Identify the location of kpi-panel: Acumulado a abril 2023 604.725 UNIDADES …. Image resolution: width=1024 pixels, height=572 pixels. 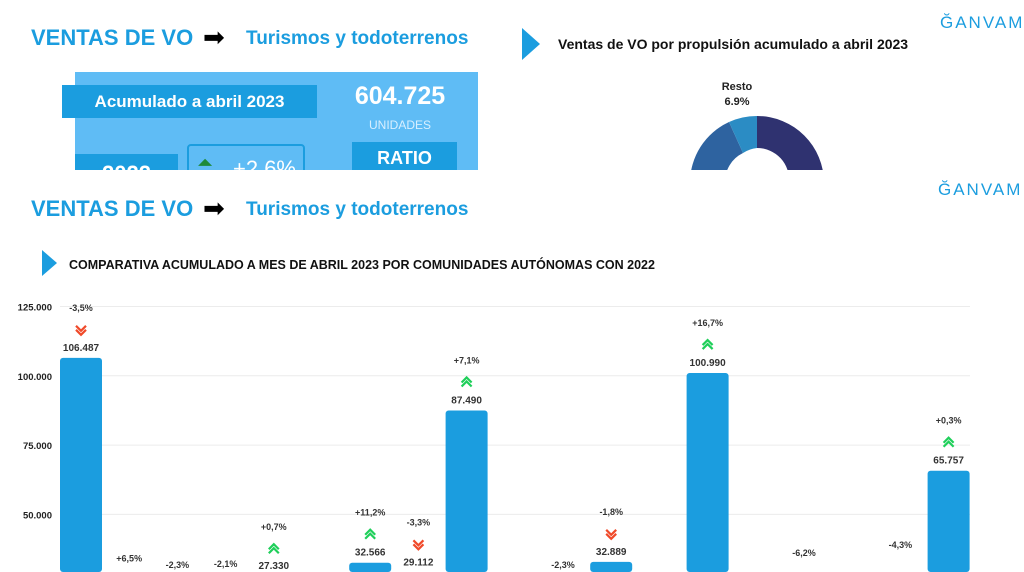
(270, 121).